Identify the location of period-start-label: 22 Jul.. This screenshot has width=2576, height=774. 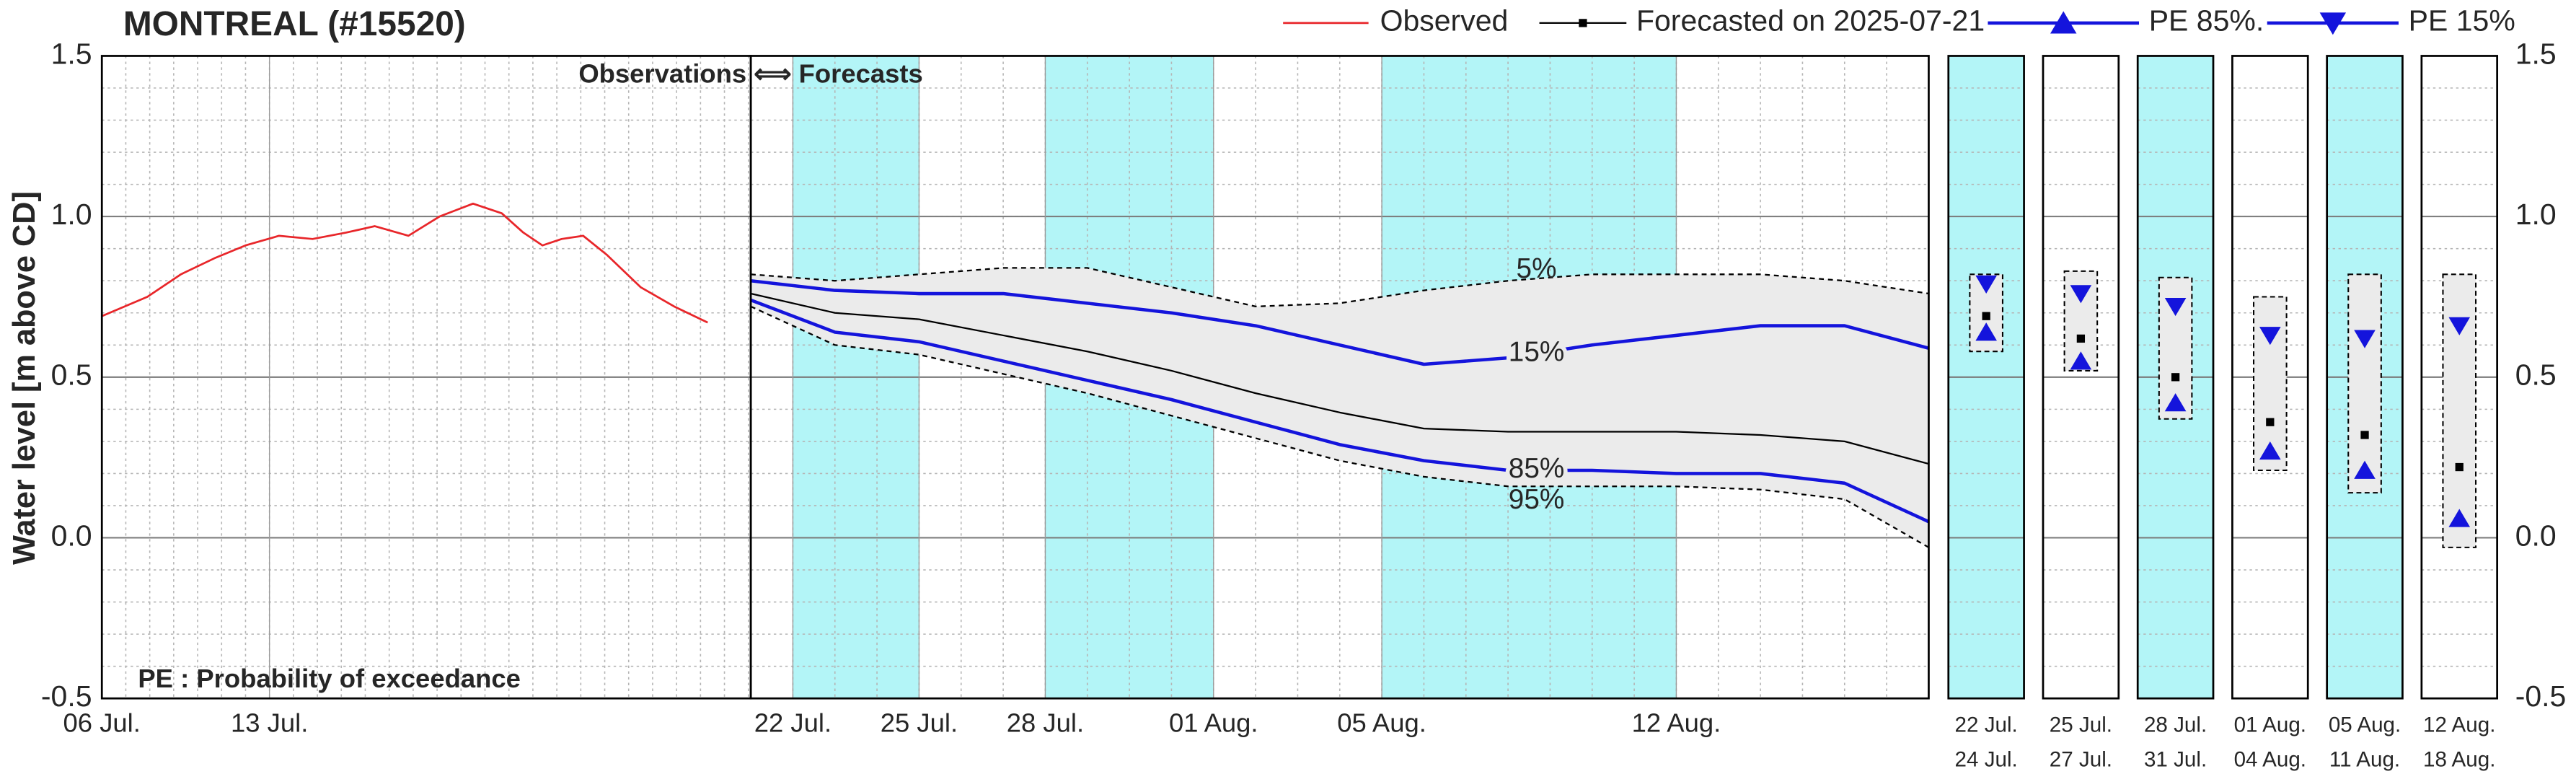
(1986, 725).